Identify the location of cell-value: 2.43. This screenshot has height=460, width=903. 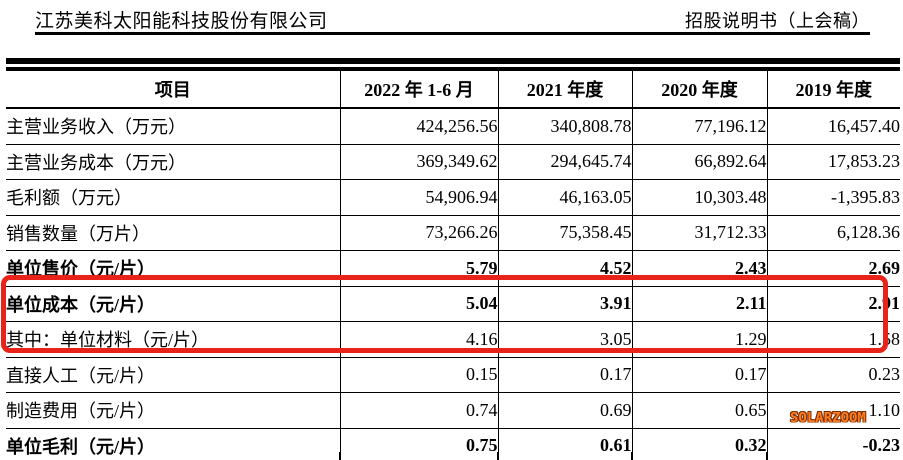
(699, 268).